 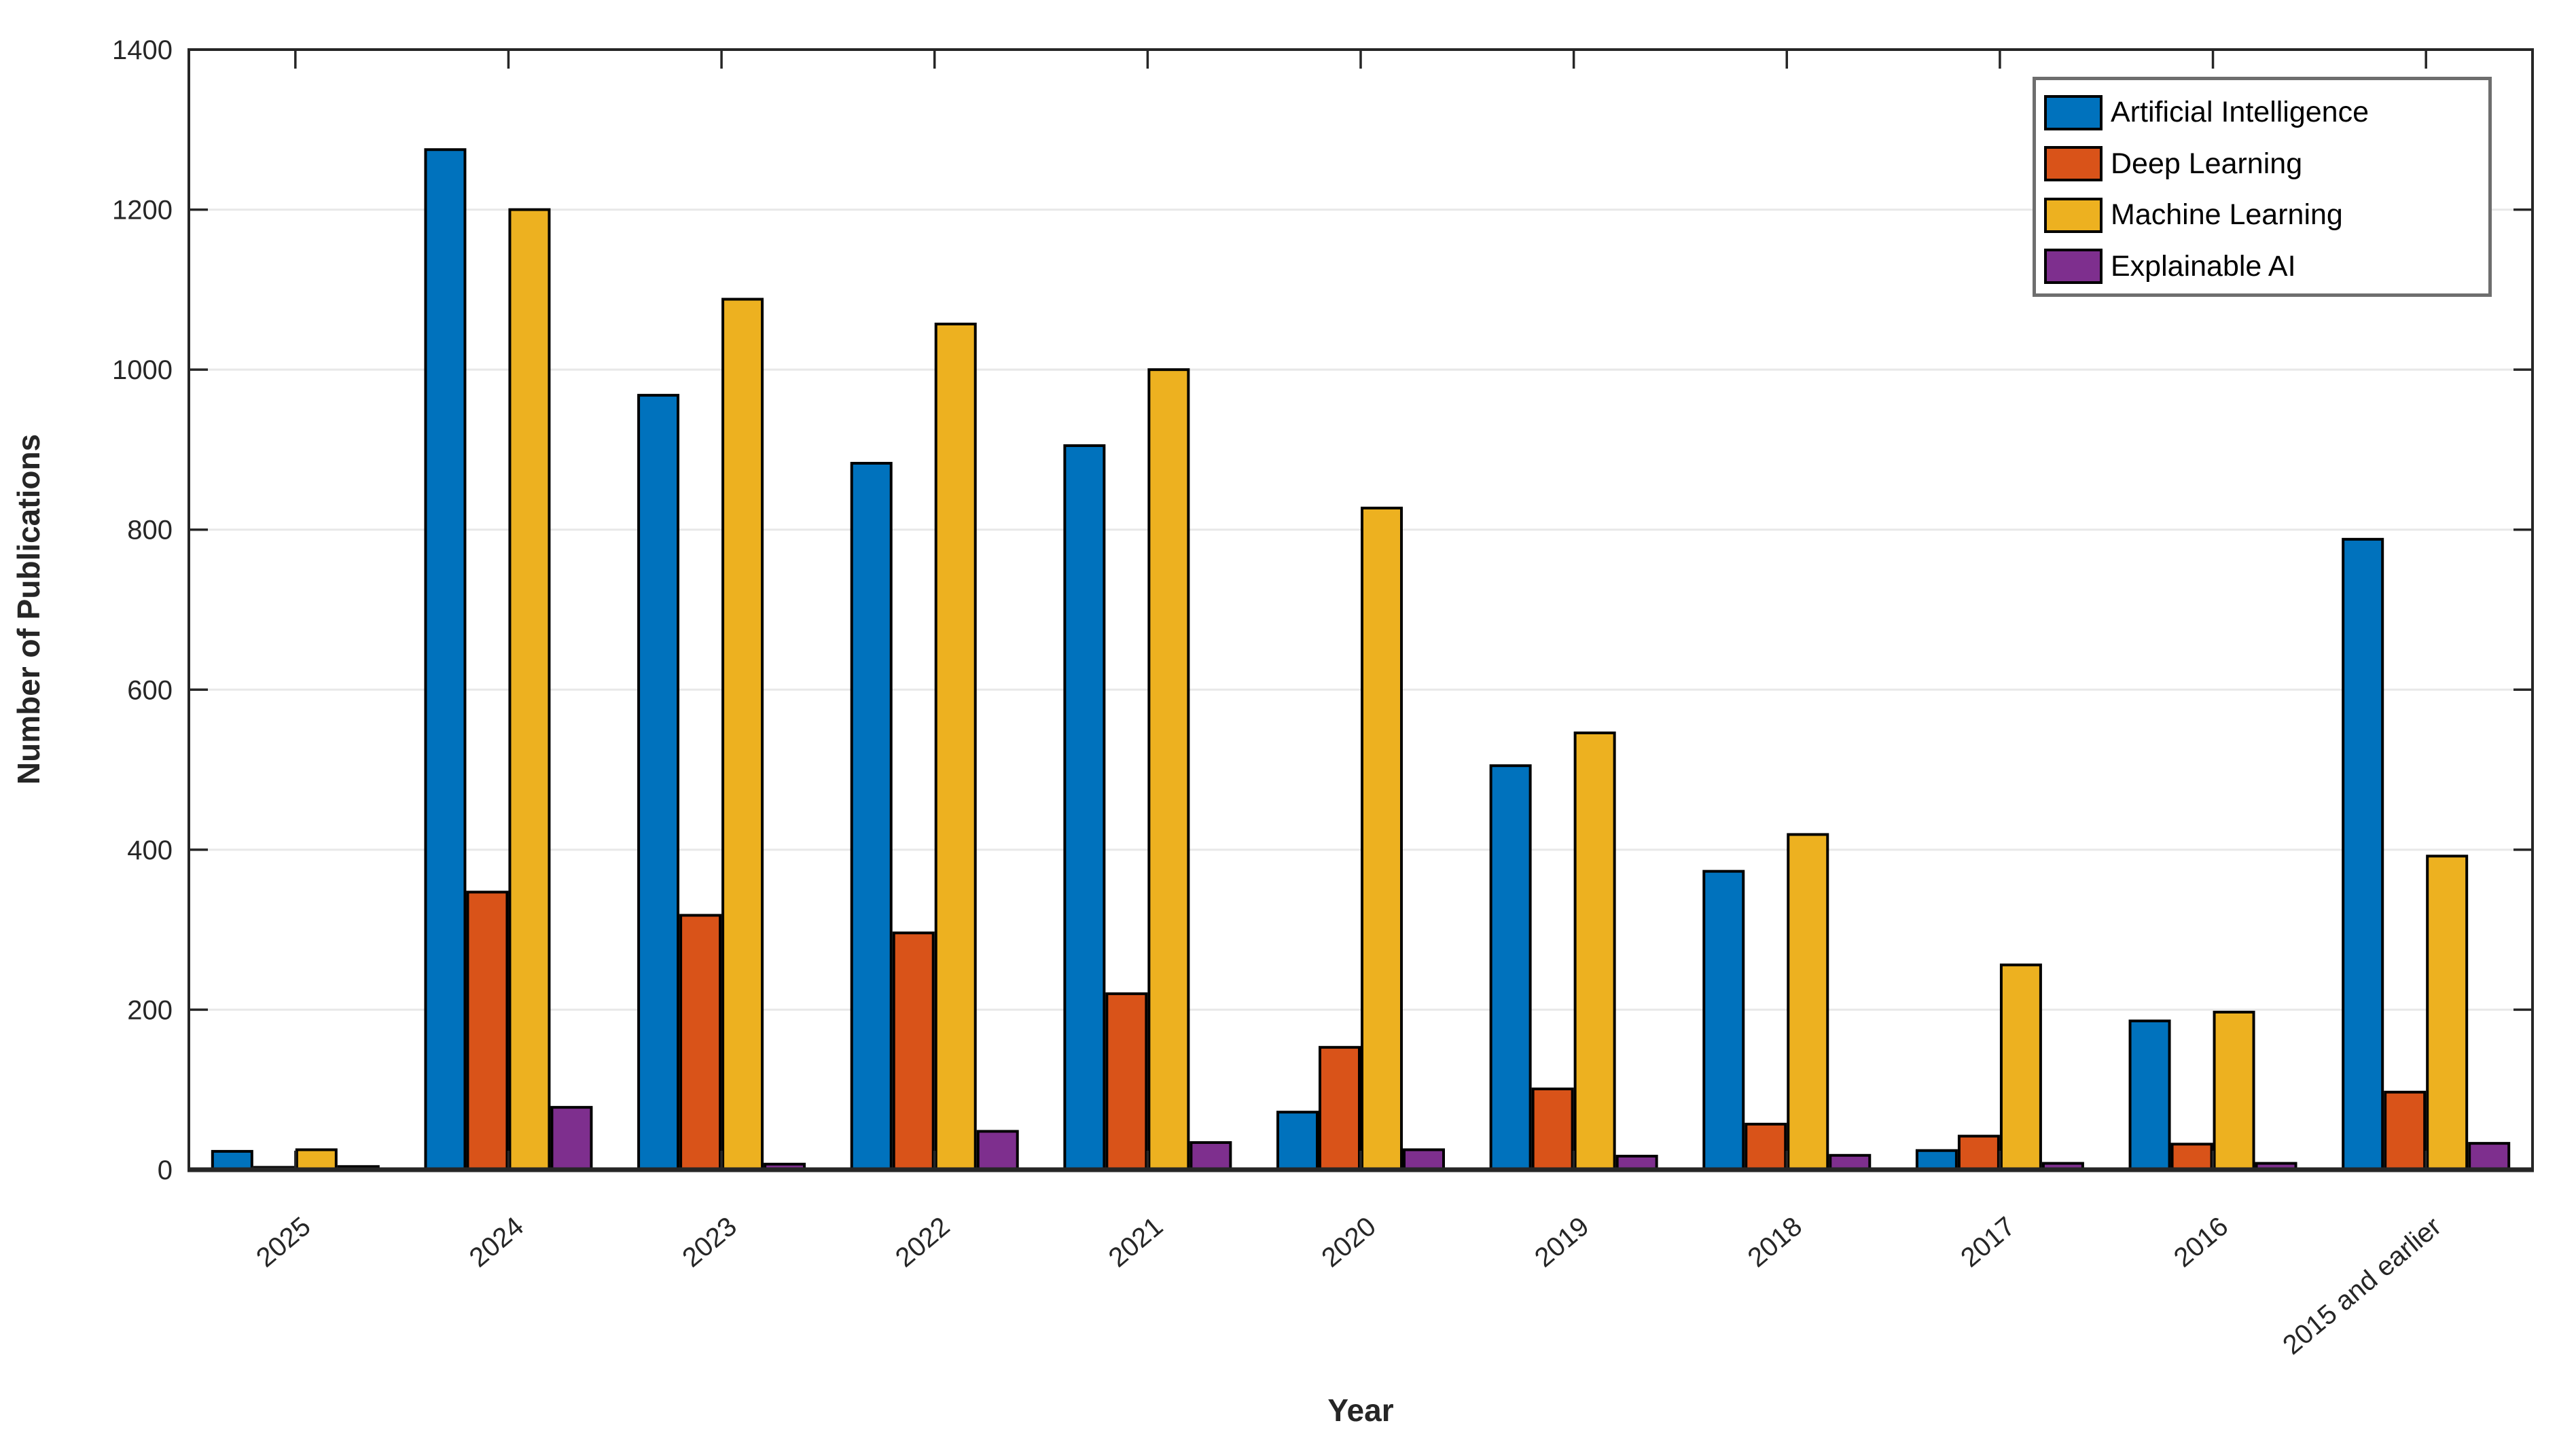 What do you see at coordinates (232, 1160) in the screenshot?
I see `bar-2025-artificial-intelligence` at bounding box center [232, 1160].